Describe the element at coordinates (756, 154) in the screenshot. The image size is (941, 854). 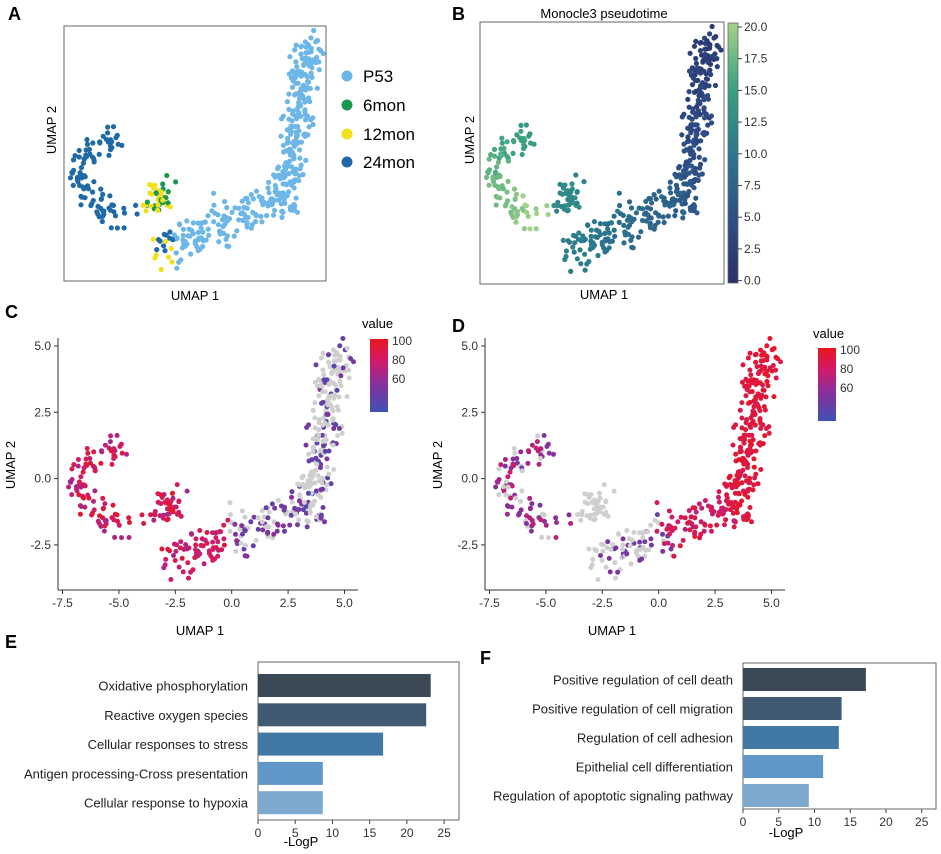
I see `colorbar-tick-label: 10.0` at that location.